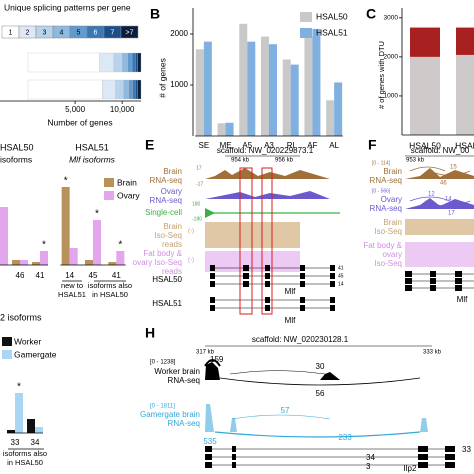  Describe the element at coordinates (72, 285) in the screenshot. I see `label: new to` at that location.